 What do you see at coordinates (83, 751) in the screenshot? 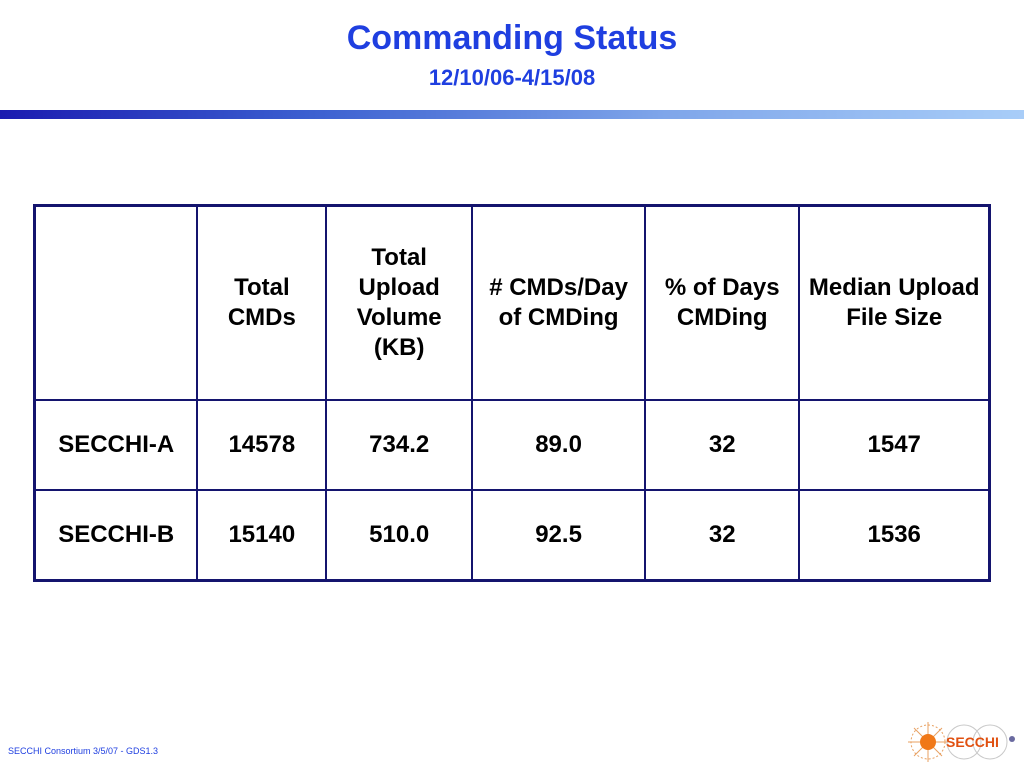
I see `footer-text: SECCHI Consortium 3/5/07 - GDS1.3` at bounding box center [83, 751].